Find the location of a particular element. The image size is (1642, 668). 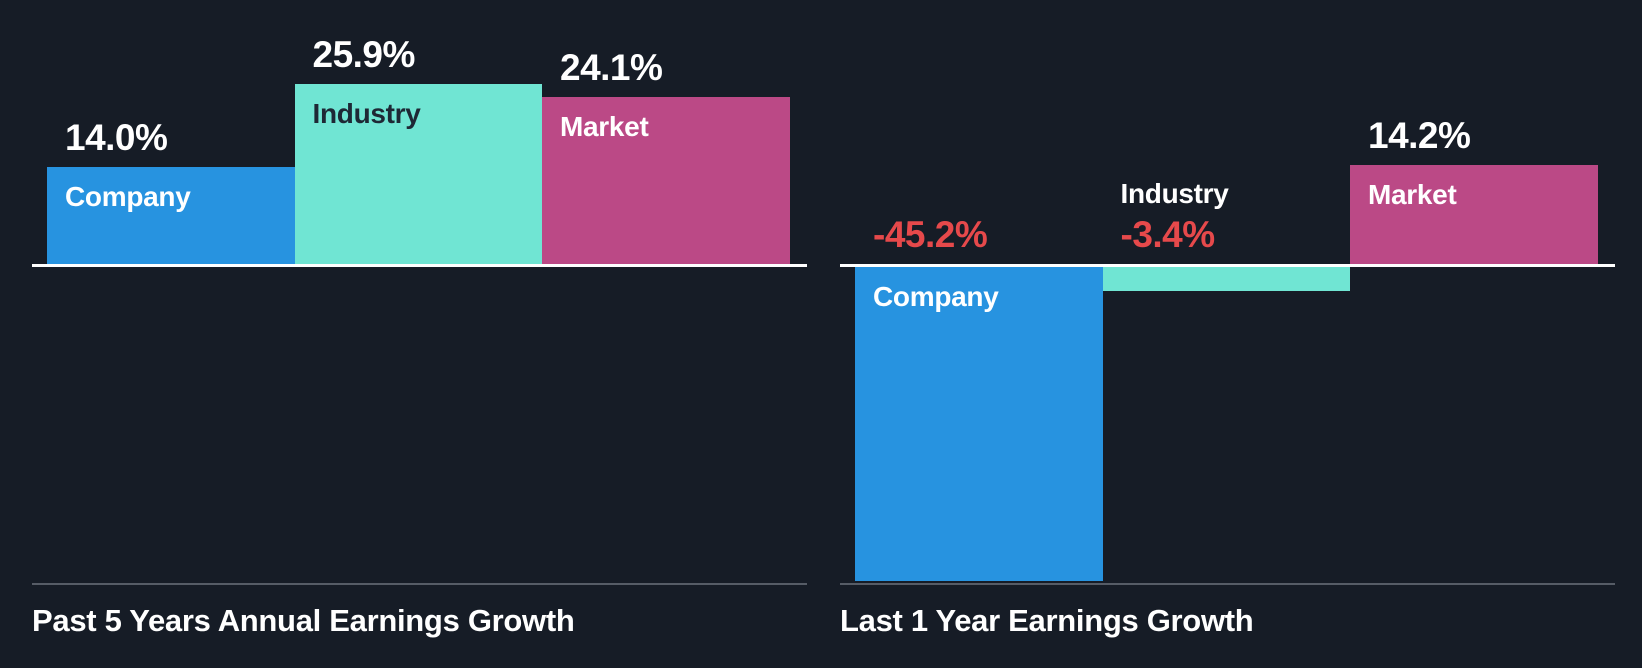

value-label-company: -45.2% is located at coordinates (930, 234).